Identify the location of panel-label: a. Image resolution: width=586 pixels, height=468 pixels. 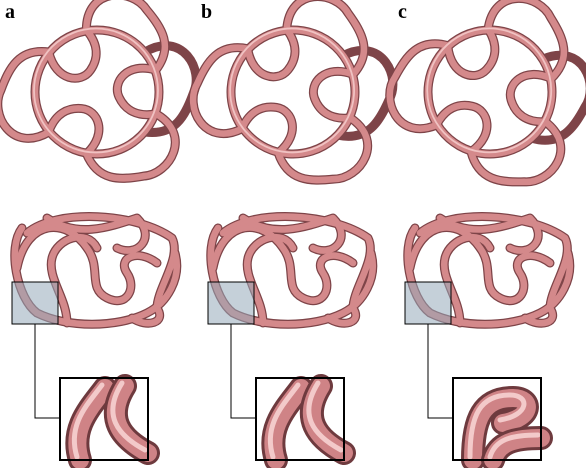
(10, 12).